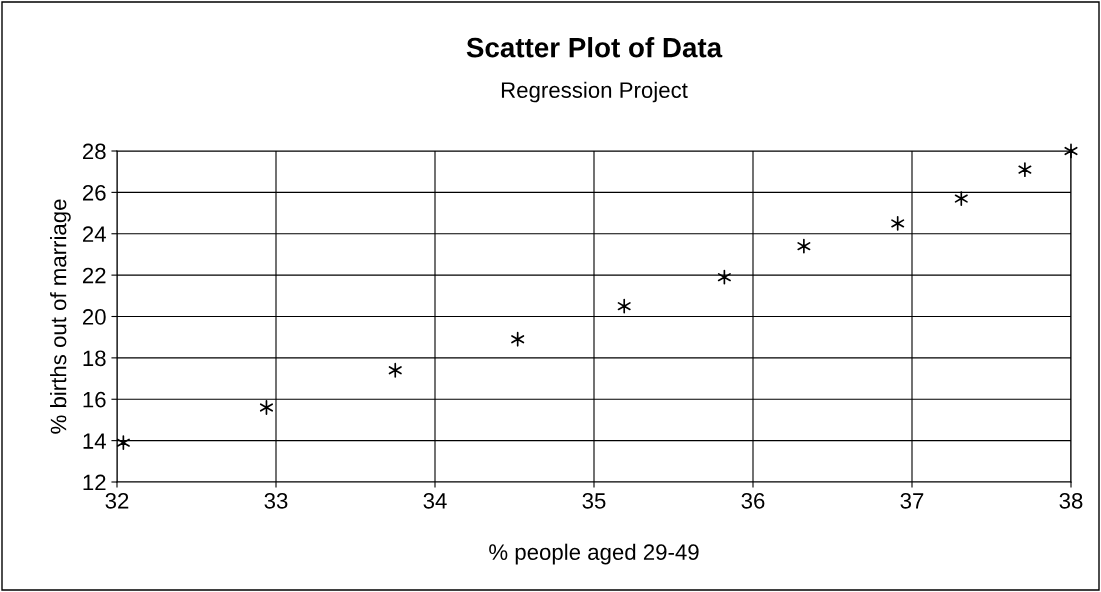  Describe the element at coordinates (60, 316) in the screenshot. I see `y-axis-title: % births out of marriage` at that location.